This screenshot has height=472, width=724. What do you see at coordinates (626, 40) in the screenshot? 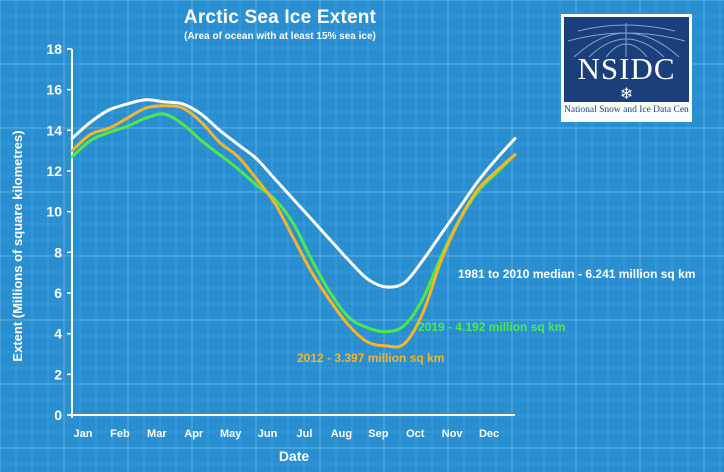
I see `globe-grid-icon` at bounding box center [626, 40].